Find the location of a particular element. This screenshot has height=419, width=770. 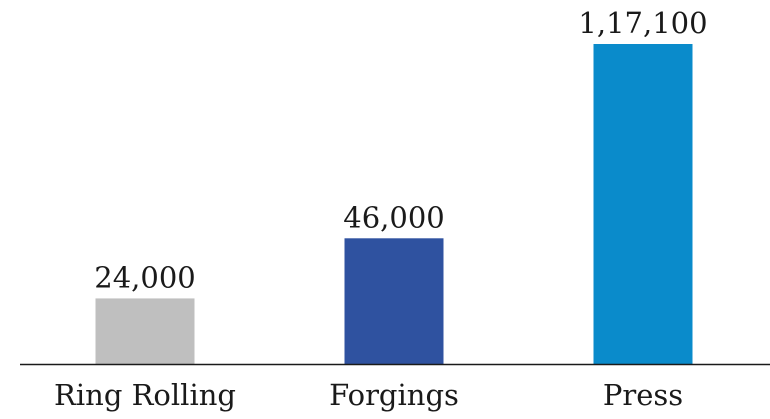

value-label: 1,17,100 is located at coordinates (642, 23).